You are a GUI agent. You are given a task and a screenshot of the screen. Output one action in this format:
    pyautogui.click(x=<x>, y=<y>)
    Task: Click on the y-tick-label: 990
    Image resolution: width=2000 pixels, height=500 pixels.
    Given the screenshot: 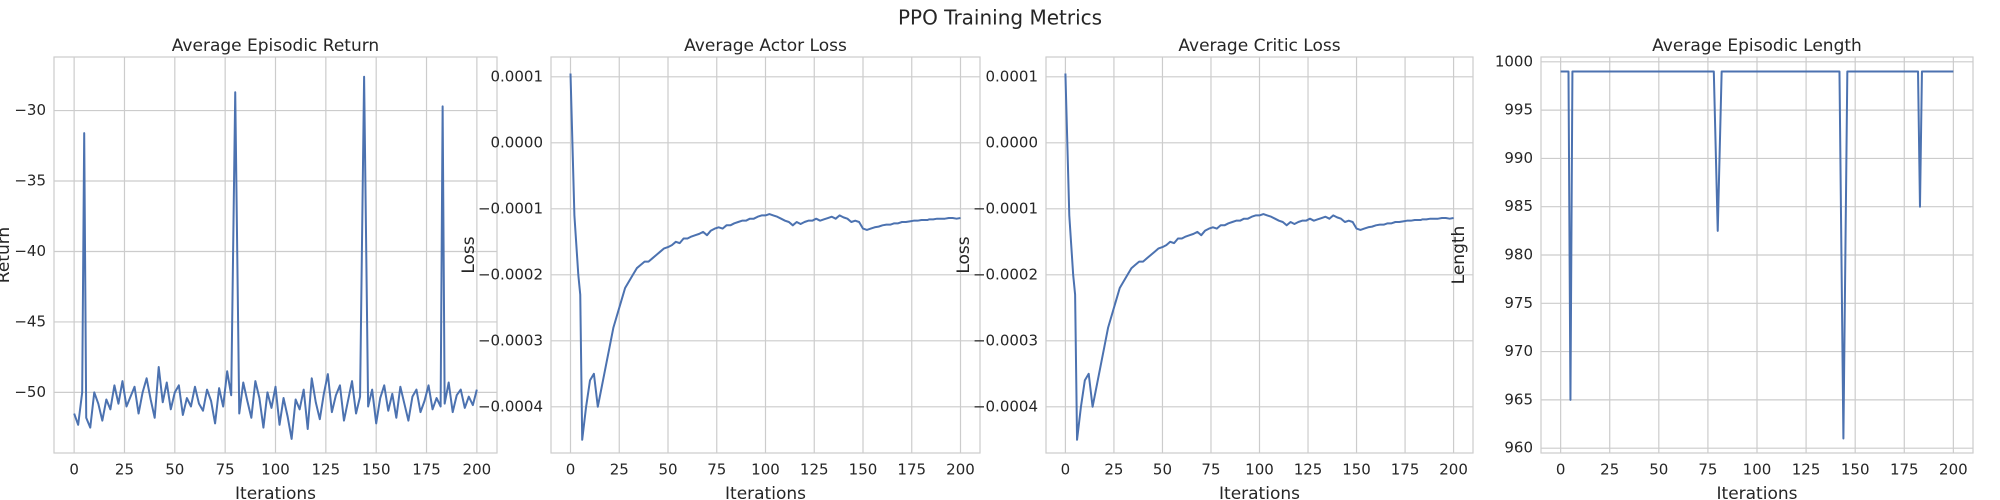 What is the action you would take?
    pyautogui.click(x=1518, y=158)
    